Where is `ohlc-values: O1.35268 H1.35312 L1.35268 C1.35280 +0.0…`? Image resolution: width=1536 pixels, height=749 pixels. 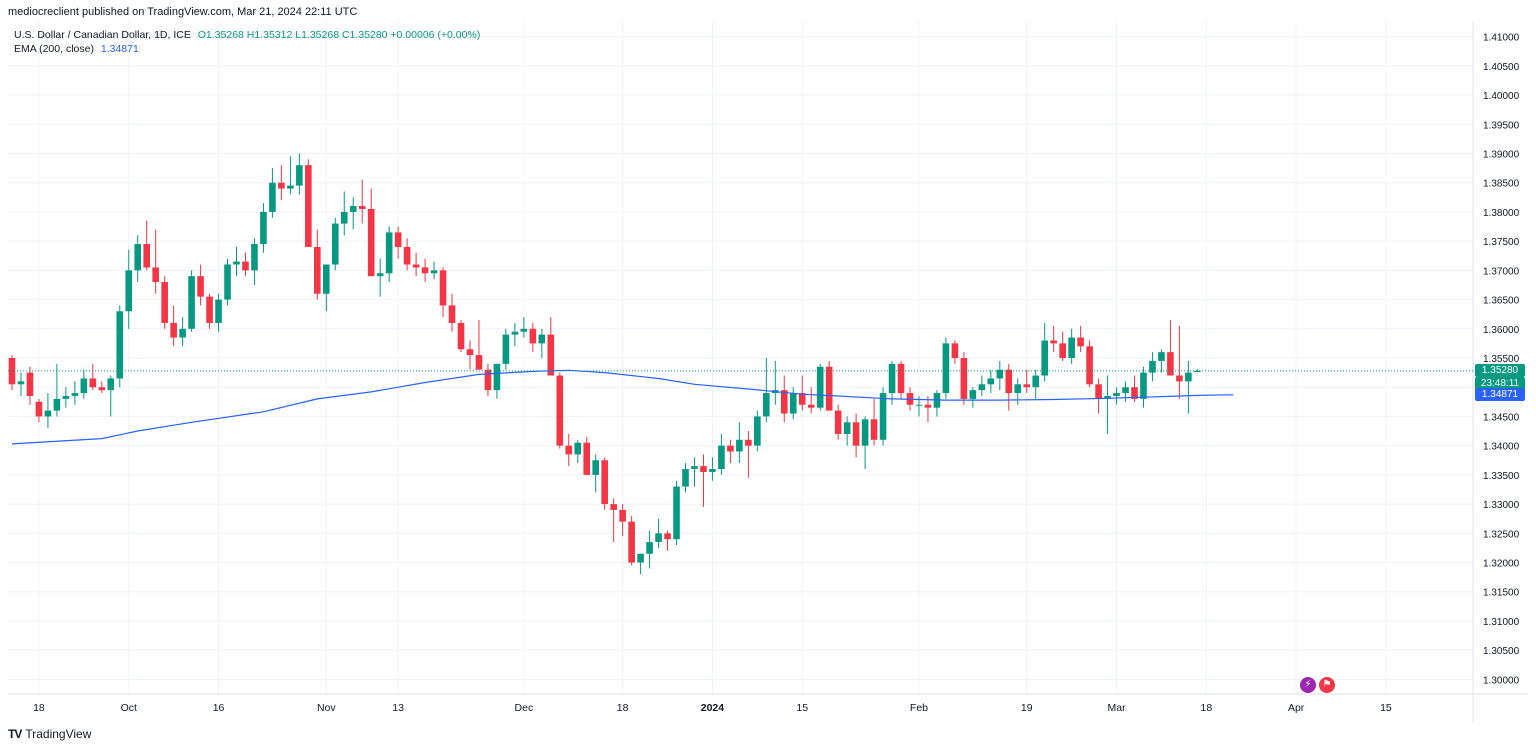 ohlc-values: O1.35268 H1.35312 L1.35268 C1.35280 +0.0… is located at coordinates (339, 35).